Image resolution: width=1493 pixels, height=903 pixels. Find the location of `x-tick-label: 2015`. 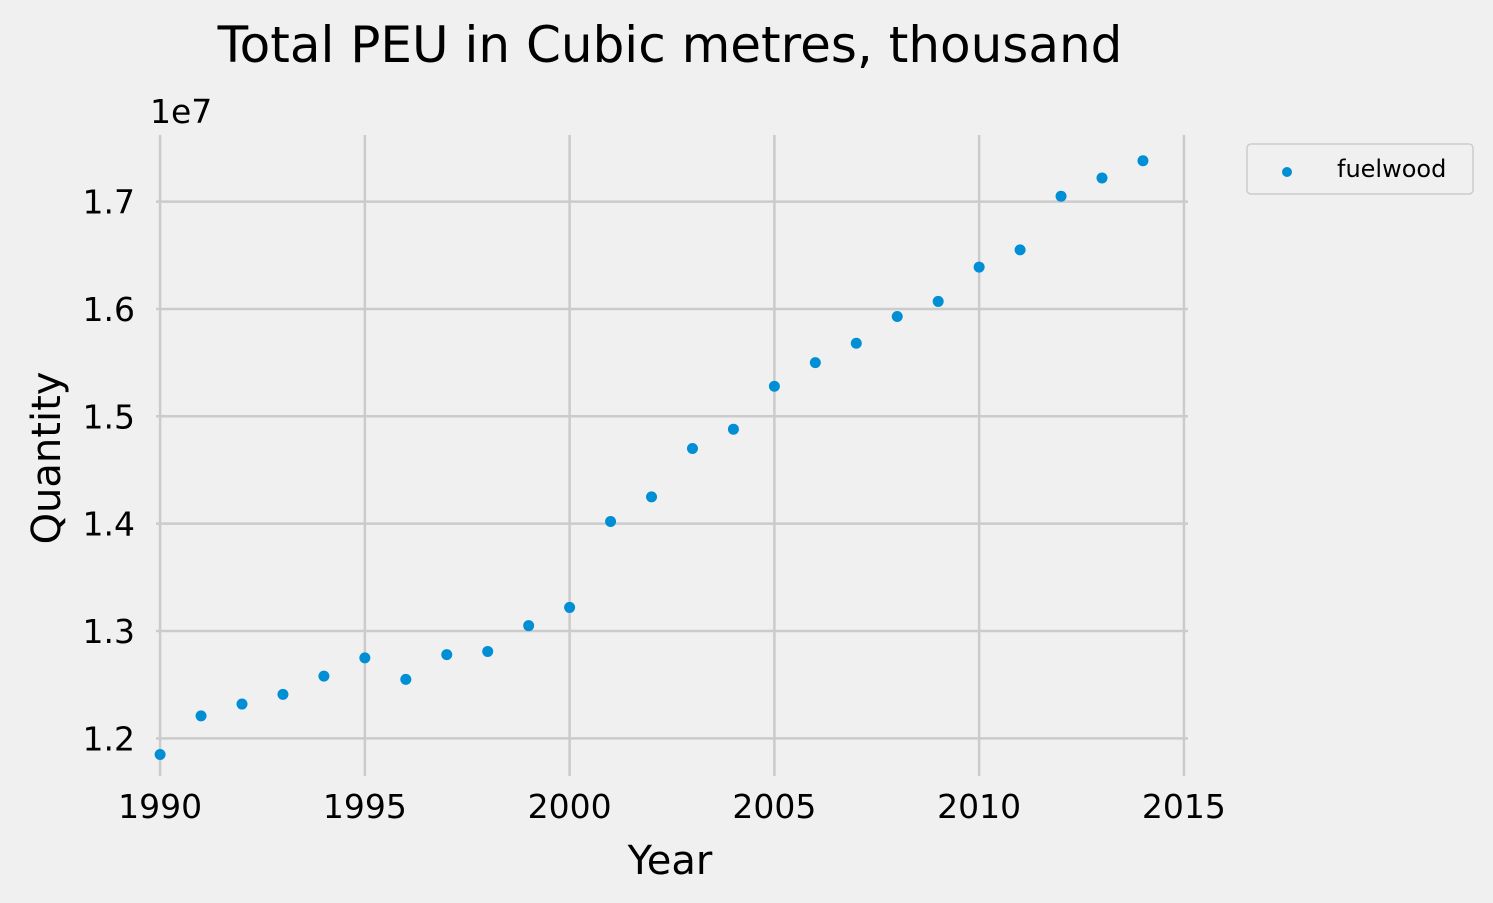

x-tick-label: 2015 is located at coordinates (1184, 806).